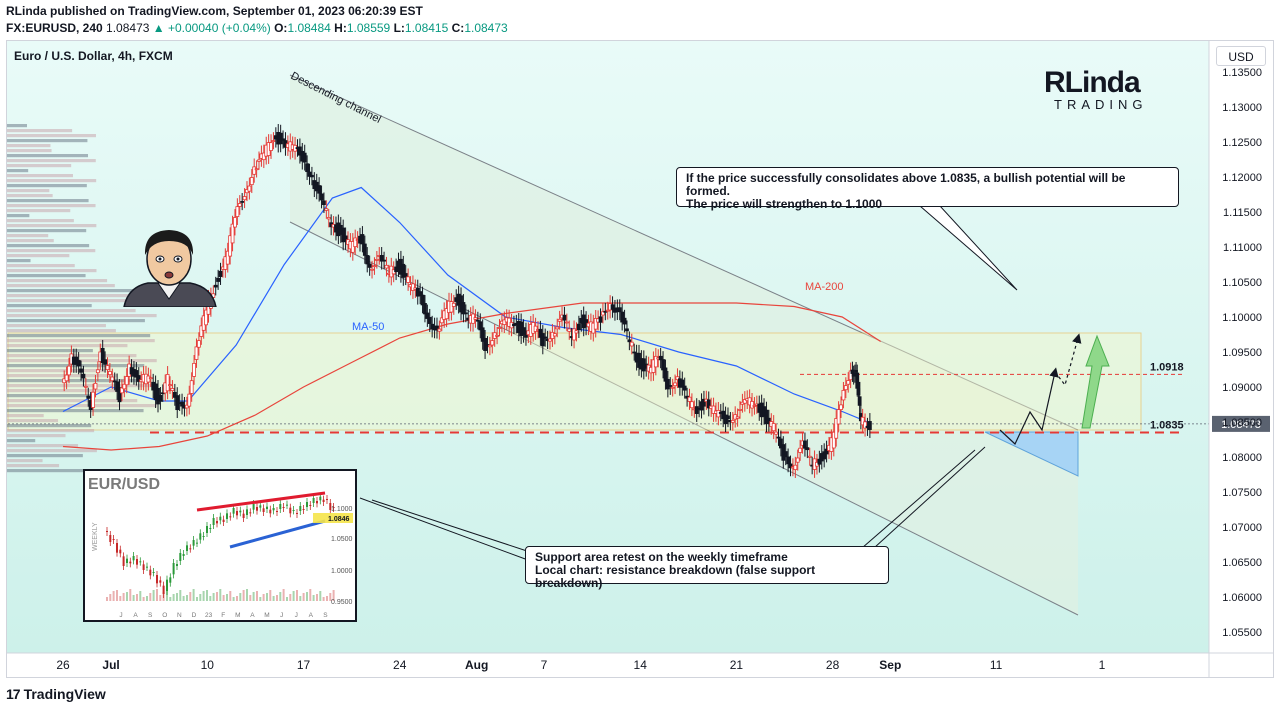 The width and height of the screenshot is (1280, 712). I want to click on rlinda-logo: RLinda TRADING, so click(1109, 93).